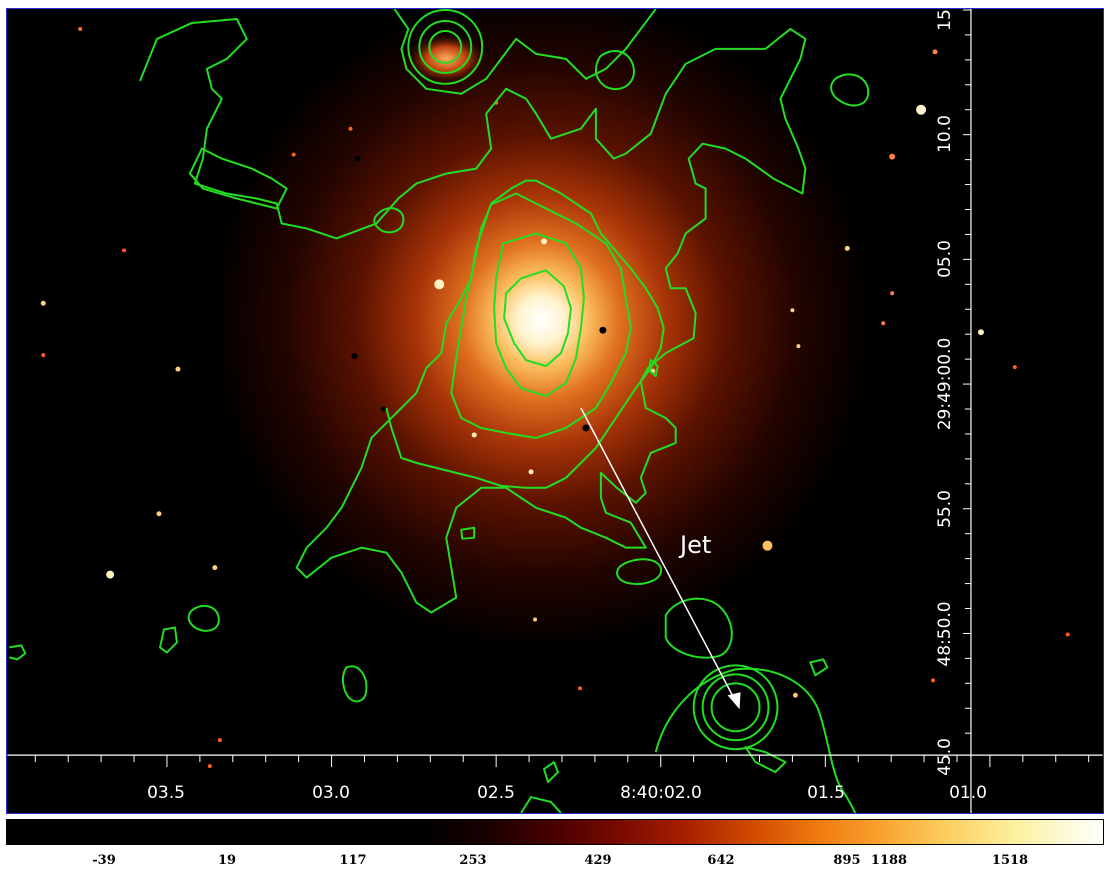  I want to click on dec-label-6: 48:50.0, so click(945, 634).